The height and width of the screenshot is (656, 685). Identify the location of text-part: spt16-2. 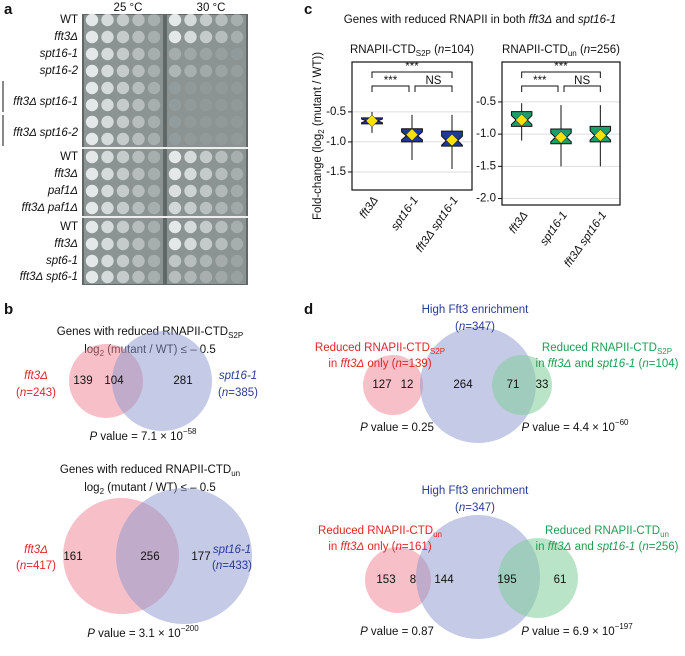
(59, 71).